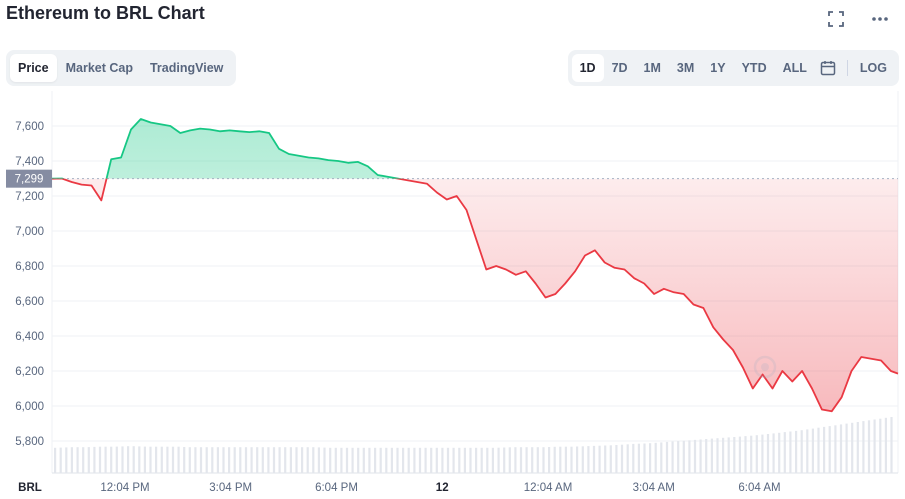  Describe the element at coordinates (858, 19) in the screenshot. I see `top-actions` at that location.